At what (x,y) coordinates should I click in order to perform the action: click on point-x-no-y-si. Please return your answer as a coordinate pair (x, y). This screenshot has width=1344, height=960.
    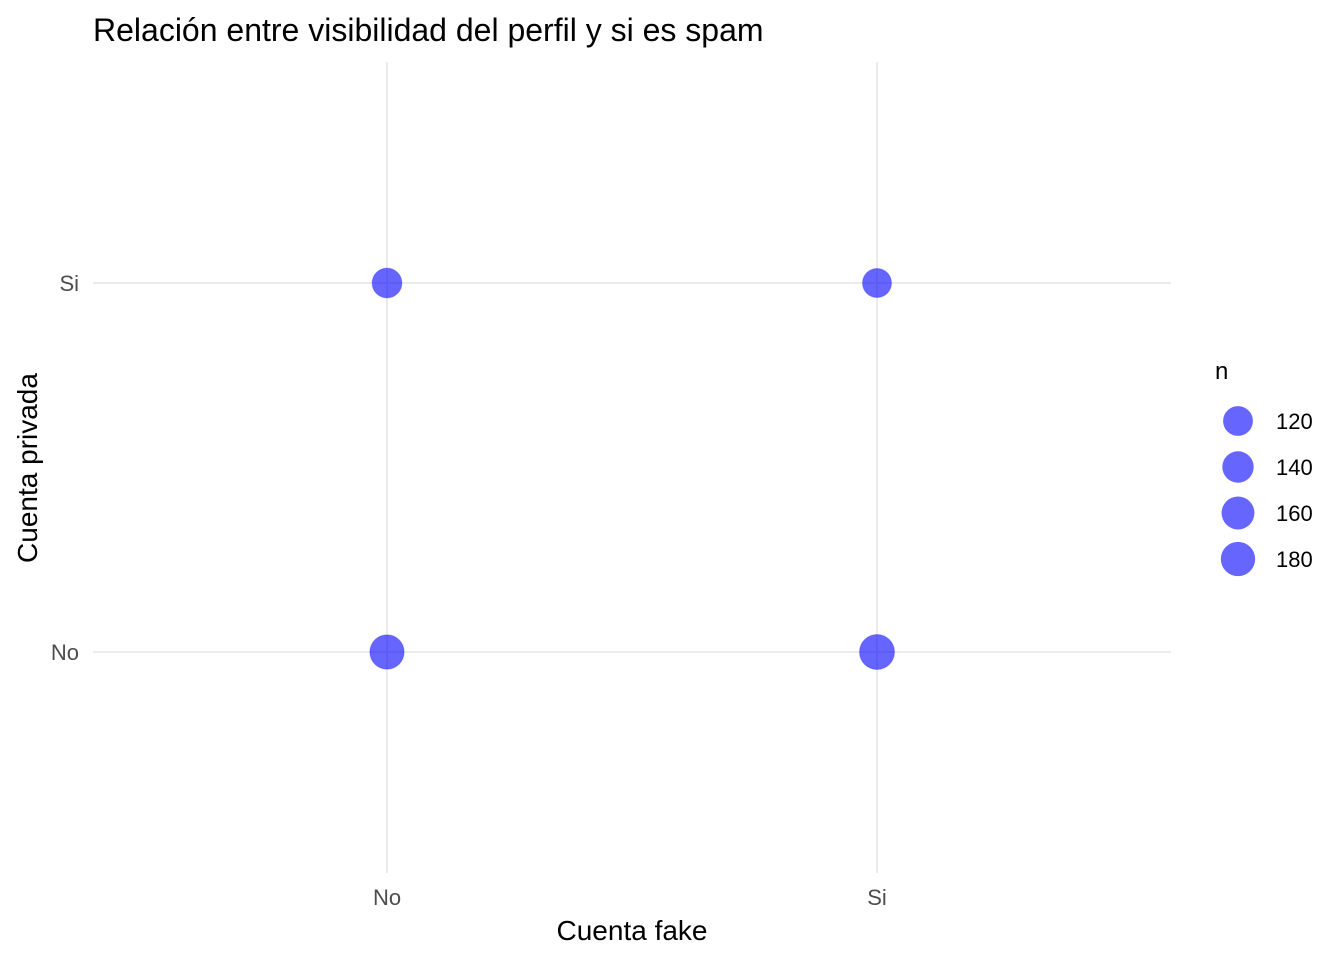
    Looking at the image, I should click on (387, 283).